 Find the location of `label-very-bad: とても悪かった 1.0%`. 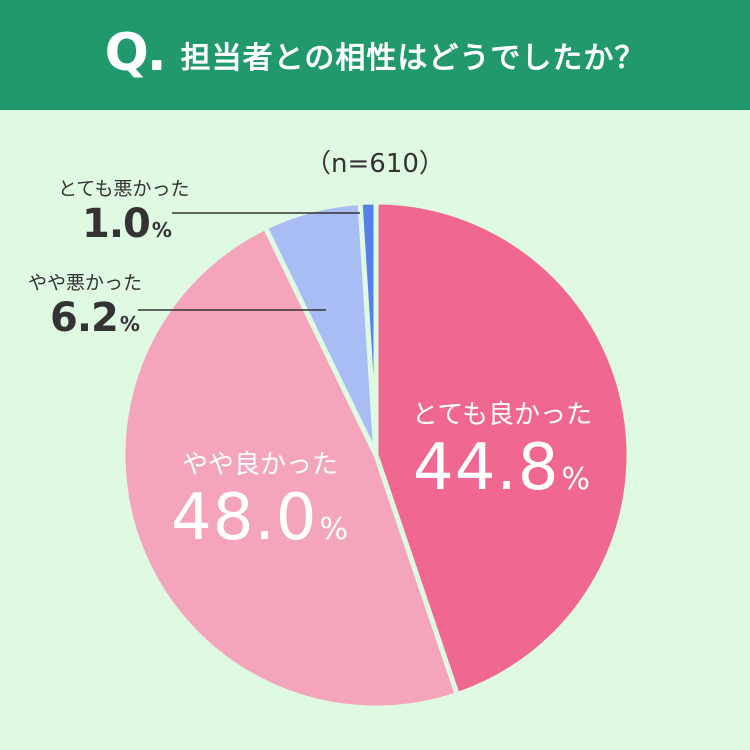

label-very-bad: とても悪かった 1.0% is located at coordinates (123, 210).